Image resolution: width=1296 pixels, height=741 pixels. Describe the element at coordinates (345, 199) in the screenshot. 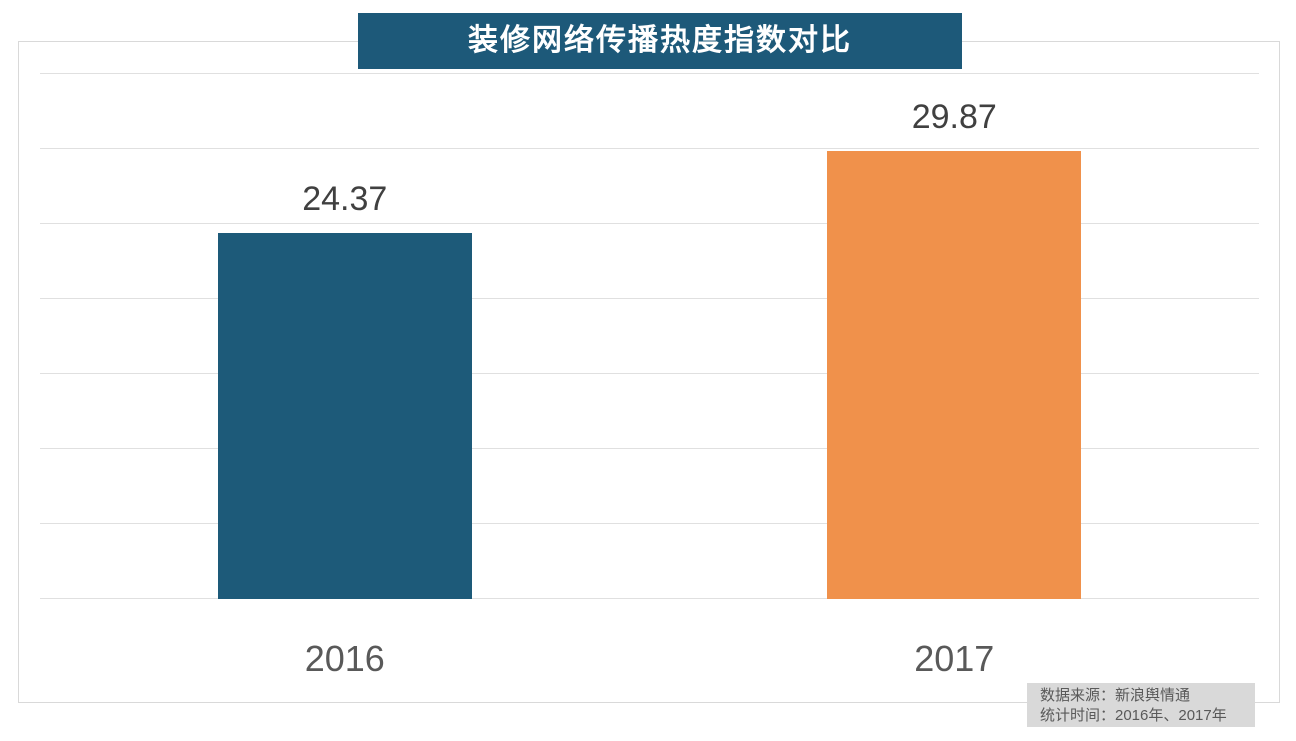

I see `value-label-2016: 24.37` at that location.